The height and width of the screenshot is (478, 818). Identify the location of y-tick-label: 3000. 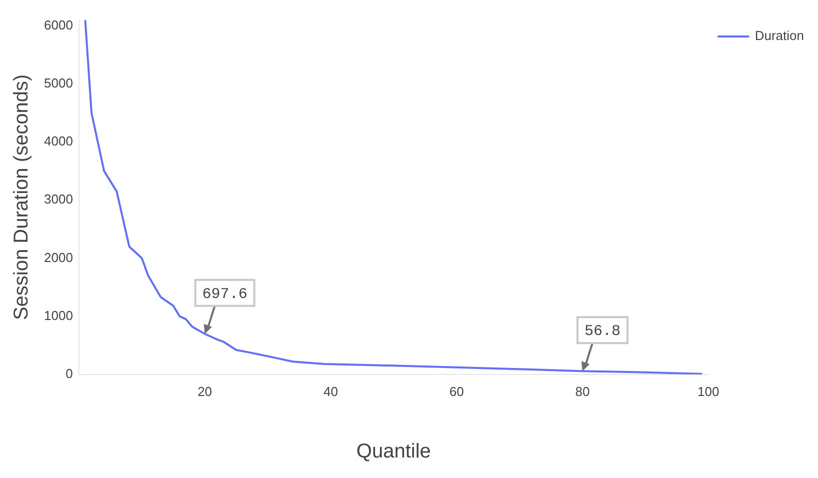
(58, 199).